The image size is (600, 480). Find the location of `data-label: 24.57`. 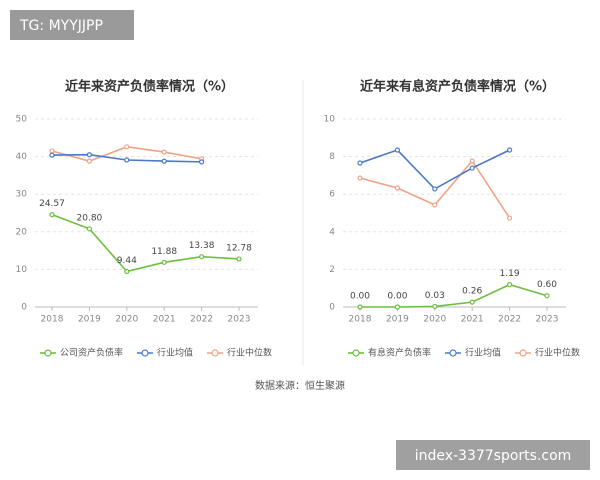

data-label: 24.57 is located at coordinates (52, 204).